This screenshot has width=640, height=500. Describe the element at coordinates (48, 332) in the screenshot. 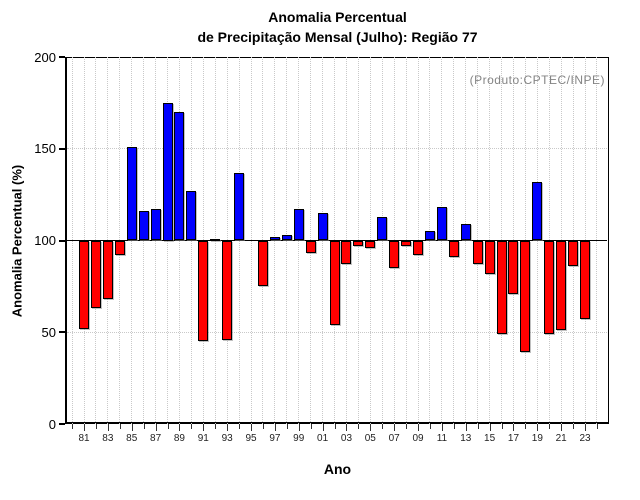

I see `y-tick-label: 50` at that location.